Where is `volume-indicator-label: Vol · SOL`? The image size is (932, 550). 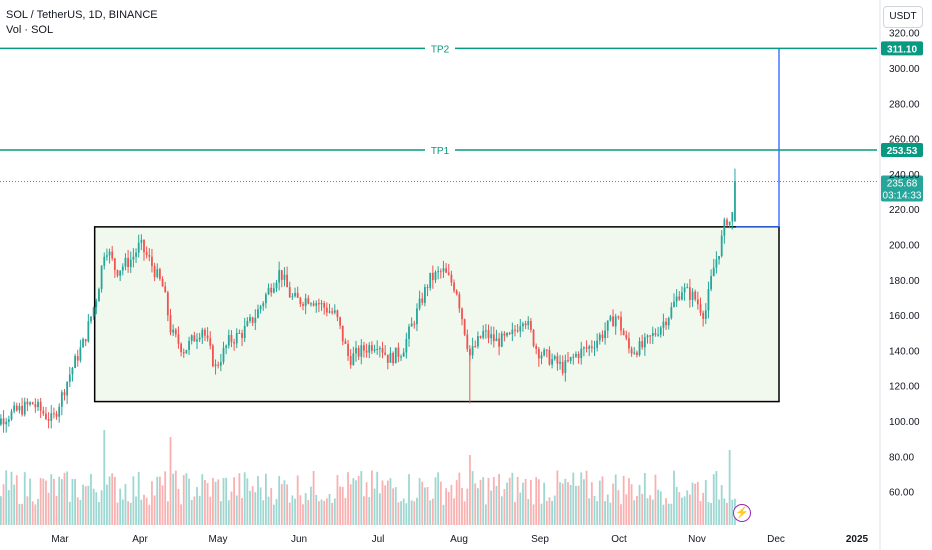
volume-indicator-label: Vol · SOL is located at coordinates (30, 30).